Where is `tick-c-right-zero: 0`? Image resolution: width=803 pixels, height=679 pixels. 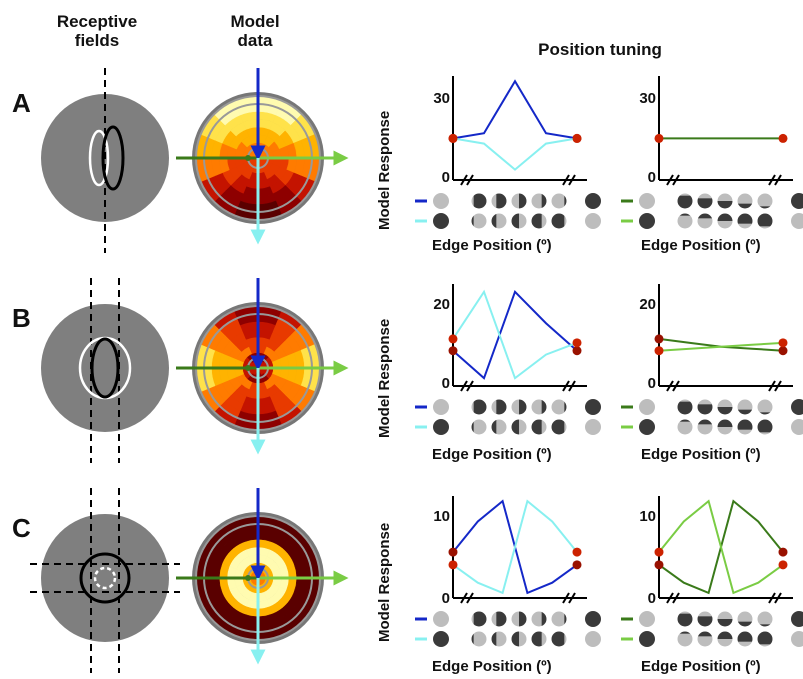 tick-c-right-zero: 0 is located at coordinates (651, 598).